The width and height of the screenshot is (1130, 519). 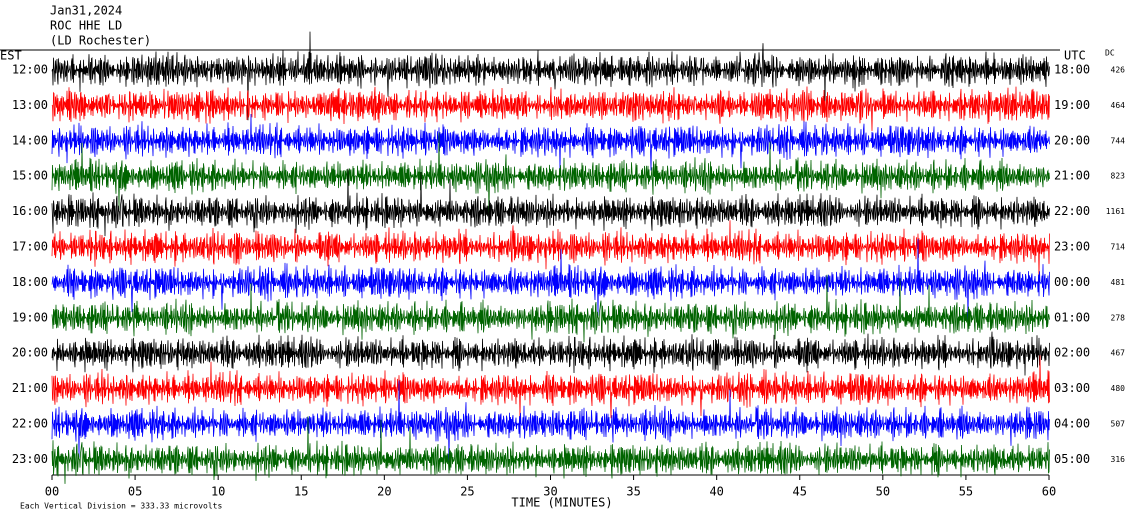 What do you see at coordinates (716, 492) in the screenshot?
I see `x-tick-label: 40` at bounding box center [716, 492].